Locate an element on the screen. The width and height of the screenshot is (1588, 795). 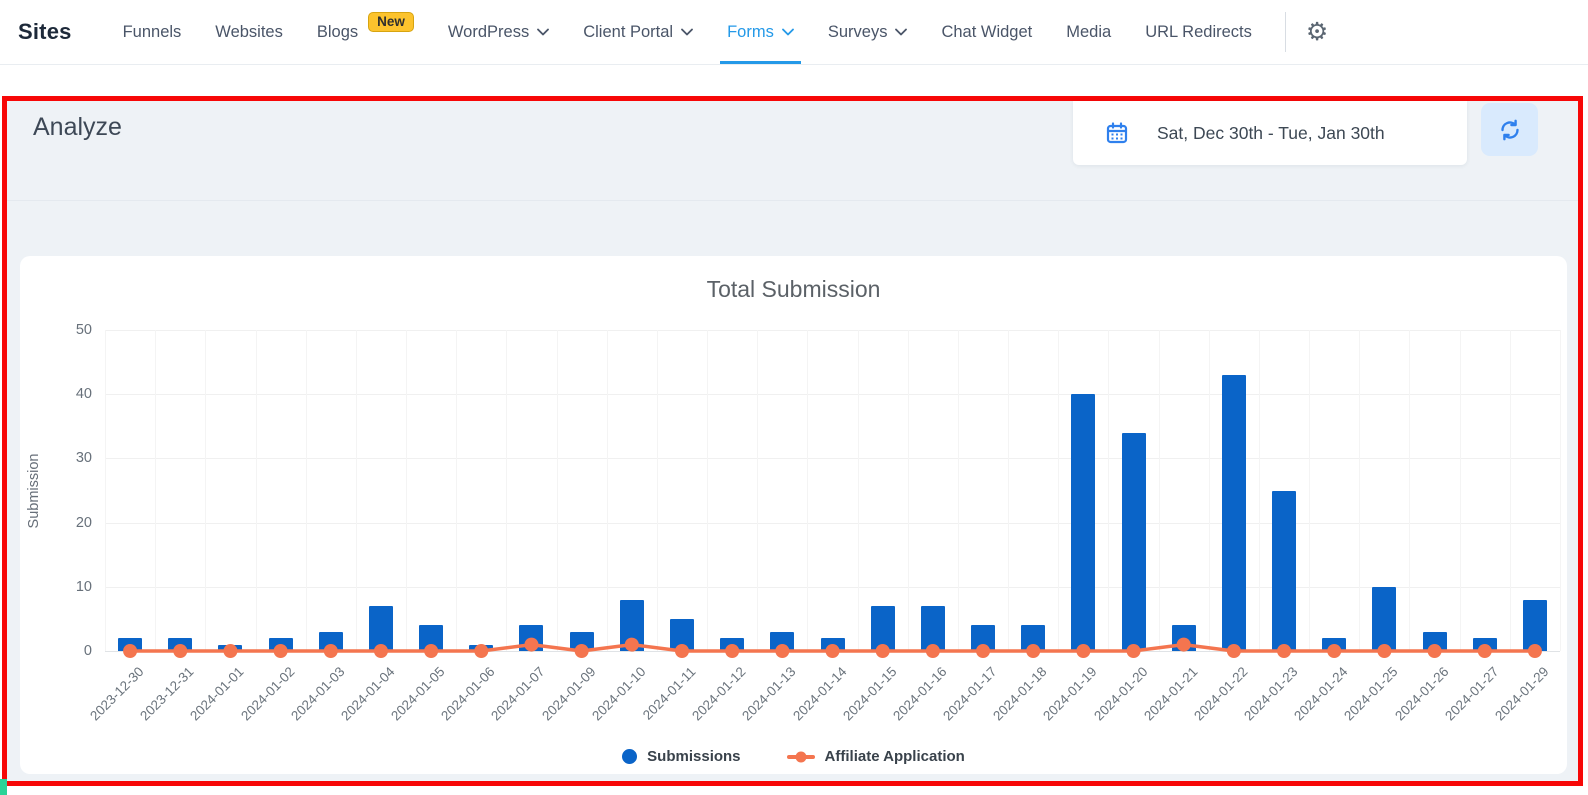
date-range-picker: Sat, Dec 30th - Tue, Jan 30th is located at coordinates (1270, 133).